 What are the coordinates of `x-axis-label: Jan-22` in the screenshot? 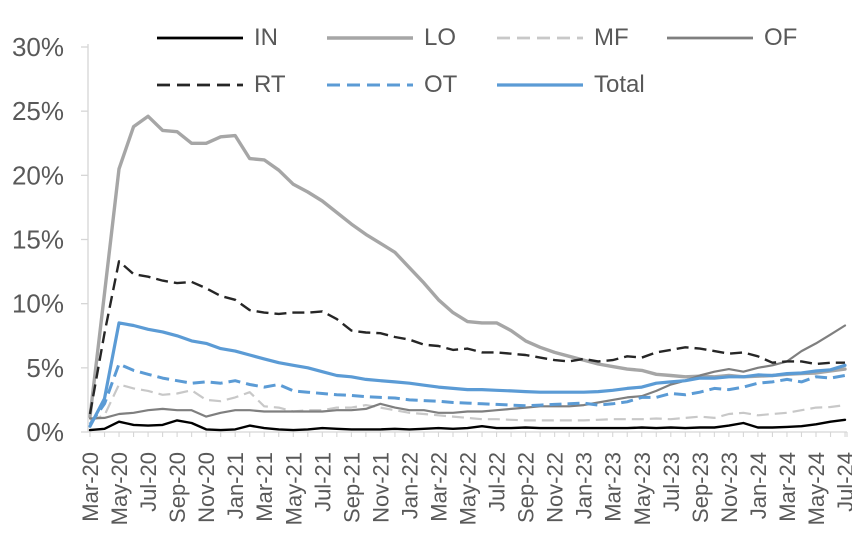 It's located at (409, 485).